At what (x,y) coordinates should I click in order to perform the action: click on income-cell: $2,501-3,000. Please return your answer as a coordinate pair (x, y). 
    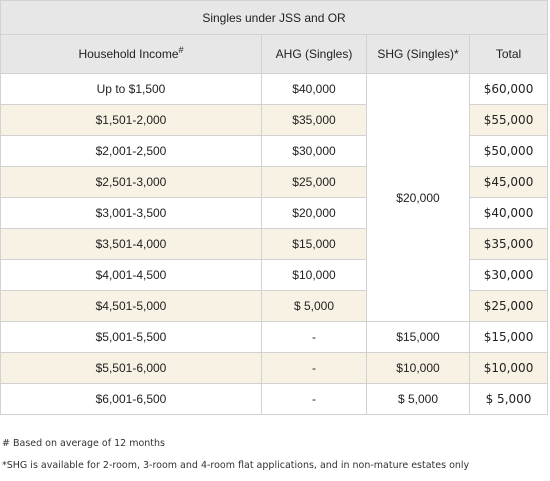
    Looking at the image, I should click on (131, 182).